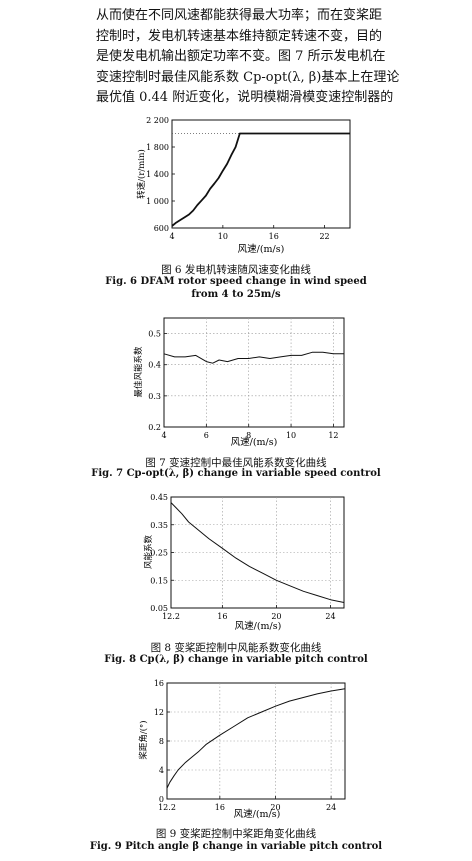 Image resolution: width=472 pixels, height=861 pixels. What do you see at coordinates (236, 648) in the screenshot?
I see `figure-8-caption-cn: 图 8 变桨距控制中风能系数变化曲线` at bounding box center [236, 648].